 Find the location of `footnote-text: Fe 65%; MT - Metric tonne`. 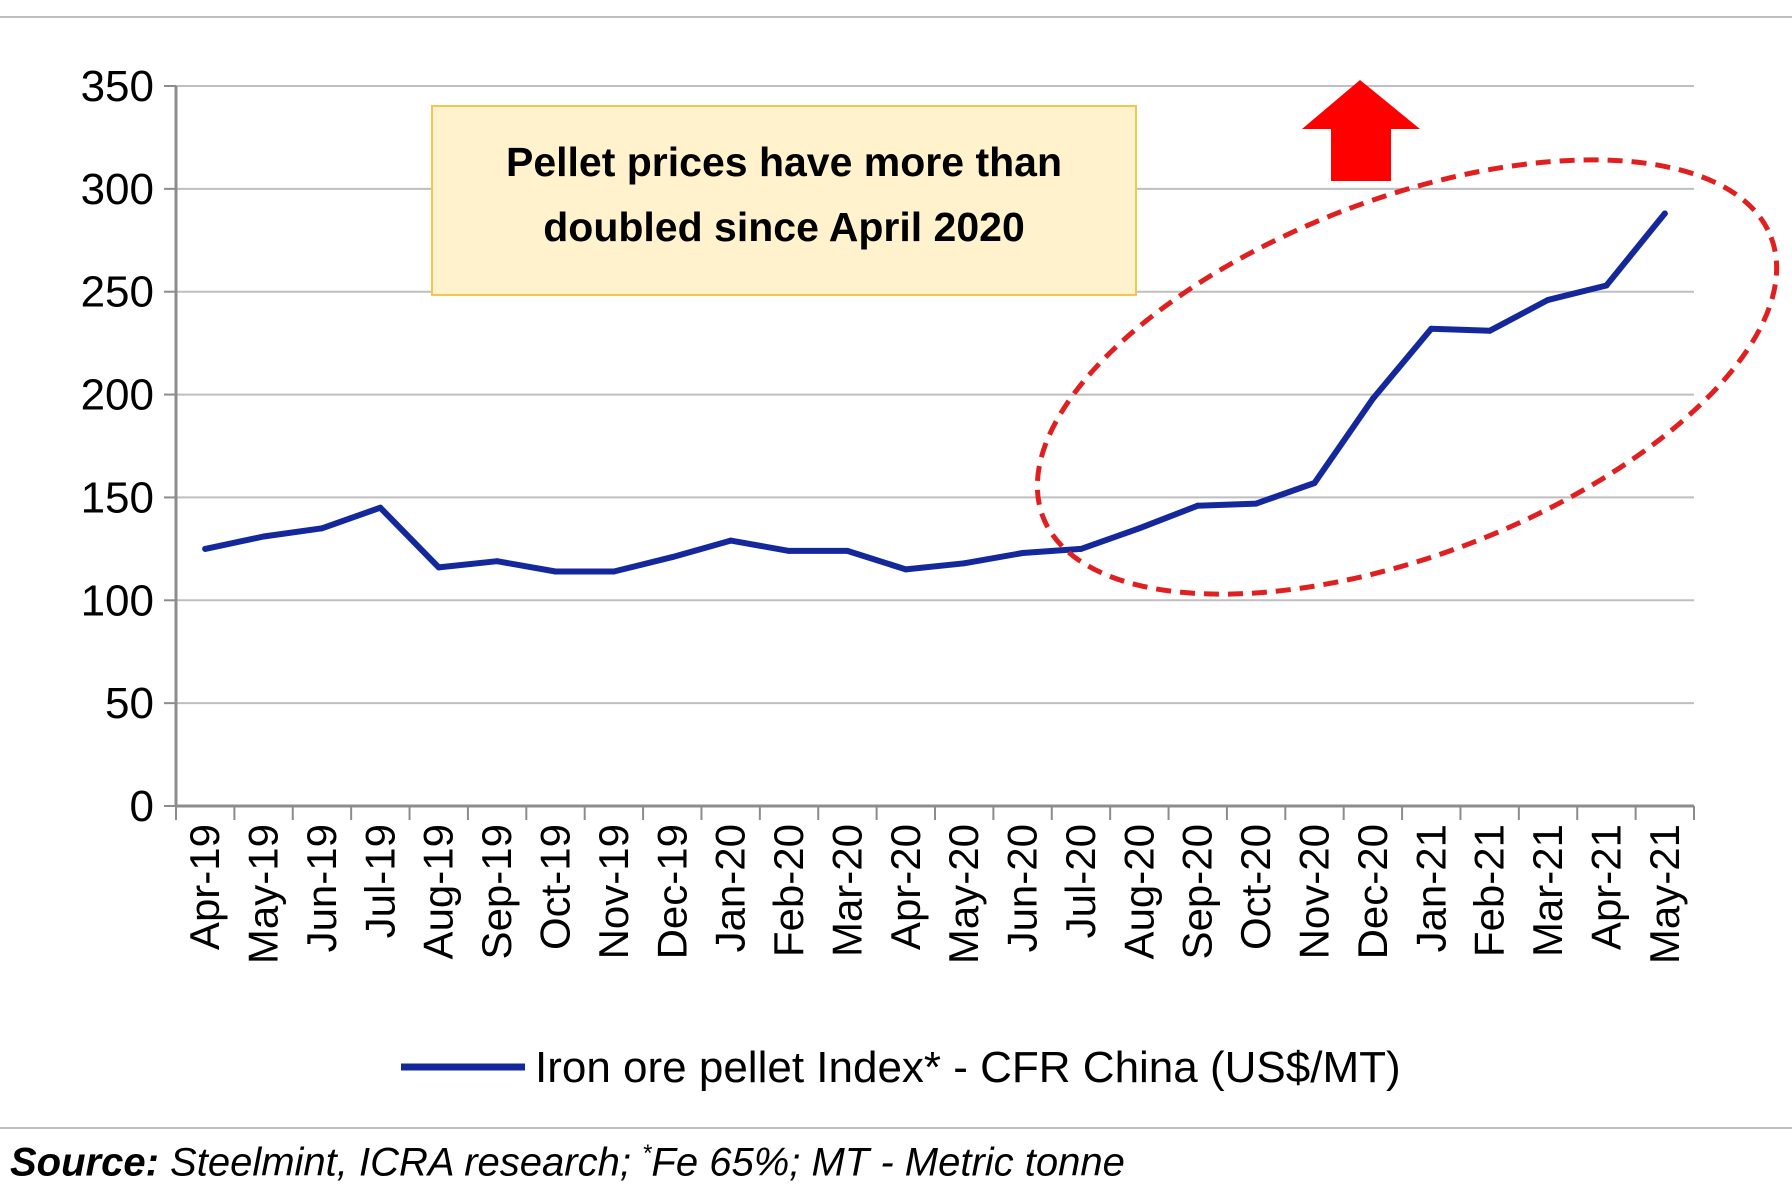

footnote-text: Fe 65%; MT - Metric tonne is located at coordinates (888, 1162).